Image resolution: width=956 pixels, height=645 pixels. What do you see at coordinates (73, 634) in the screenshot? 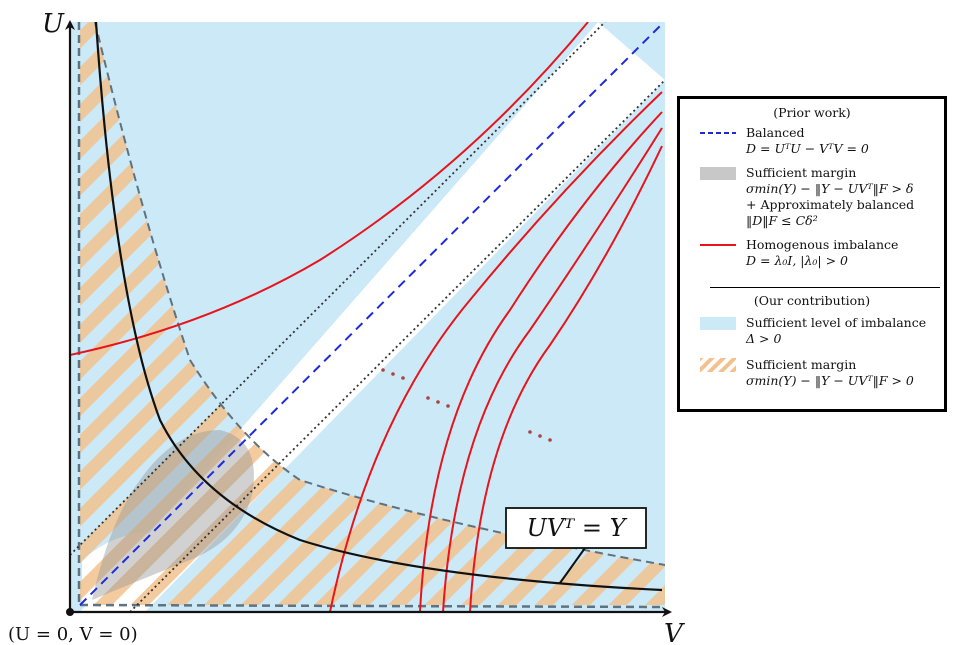
I see `origin-label: (U = 0, V = 0)` at bounding box center [73, 634].